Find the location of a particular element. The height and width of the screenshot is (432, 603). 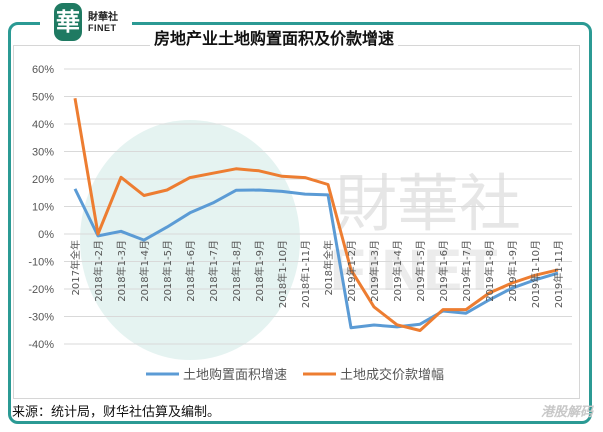

x-tick-label: 2019年1-6月 is located at coordinates (443, 271).